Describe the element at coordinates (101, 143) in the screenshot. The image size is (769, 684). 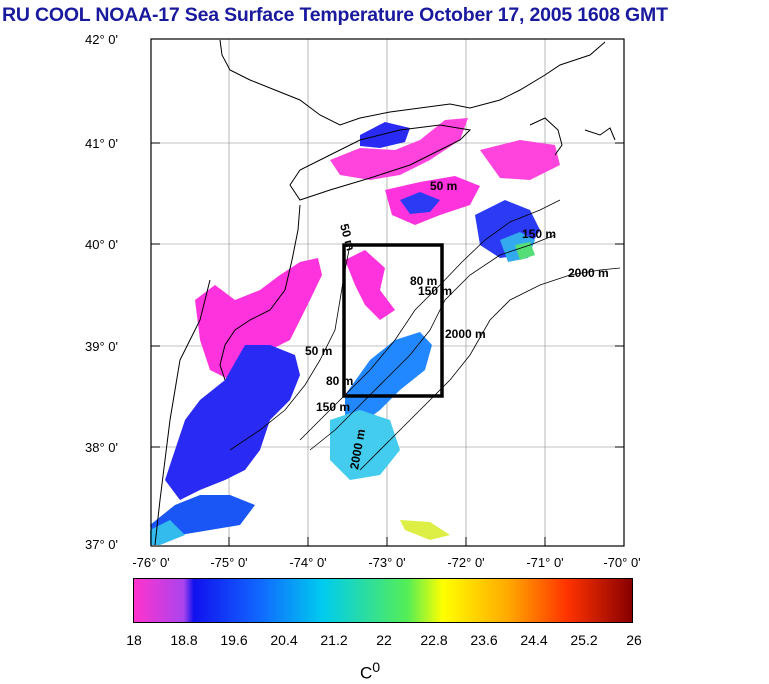
I see `lat-label-41: 41° 0'` at that location.